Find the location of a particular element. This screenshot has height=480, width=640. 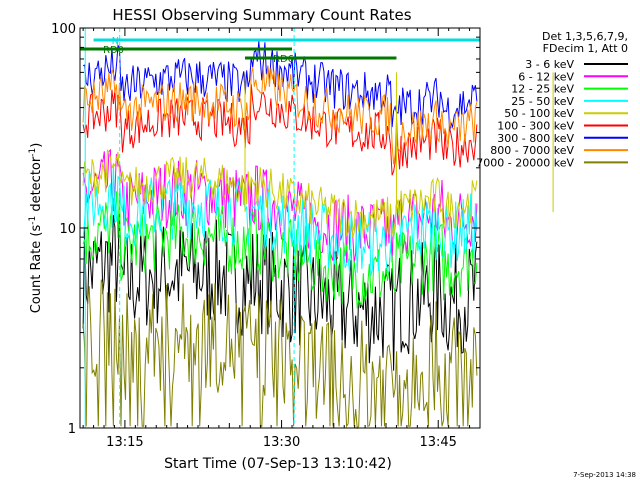

y-axis-label: Count Rate (s-1 detector-1) is located at coordinates (36, 228).